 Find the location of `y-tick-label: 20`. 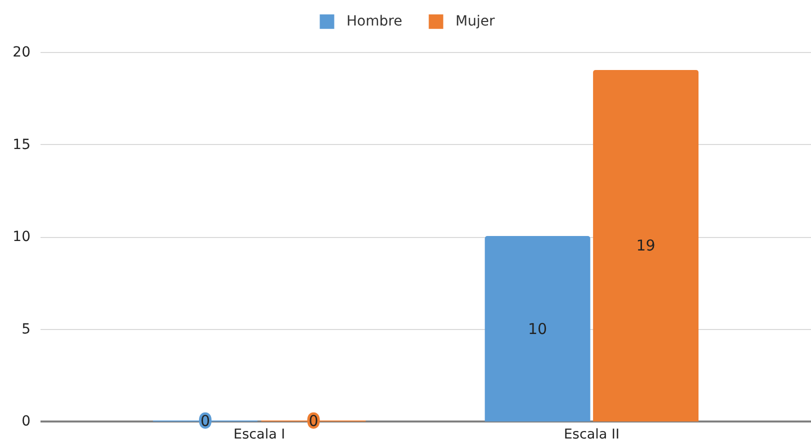

y-tick-label: 20 is located at coordinates (21, 52).